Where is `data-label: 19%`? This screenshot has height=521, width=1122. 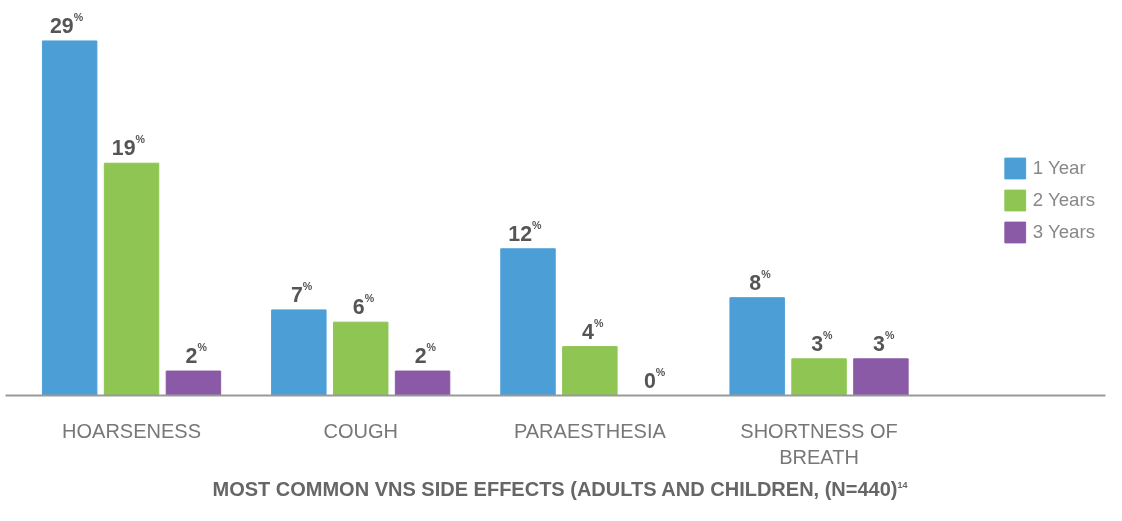
data-label: 19% is located at coordinates (128, 147).